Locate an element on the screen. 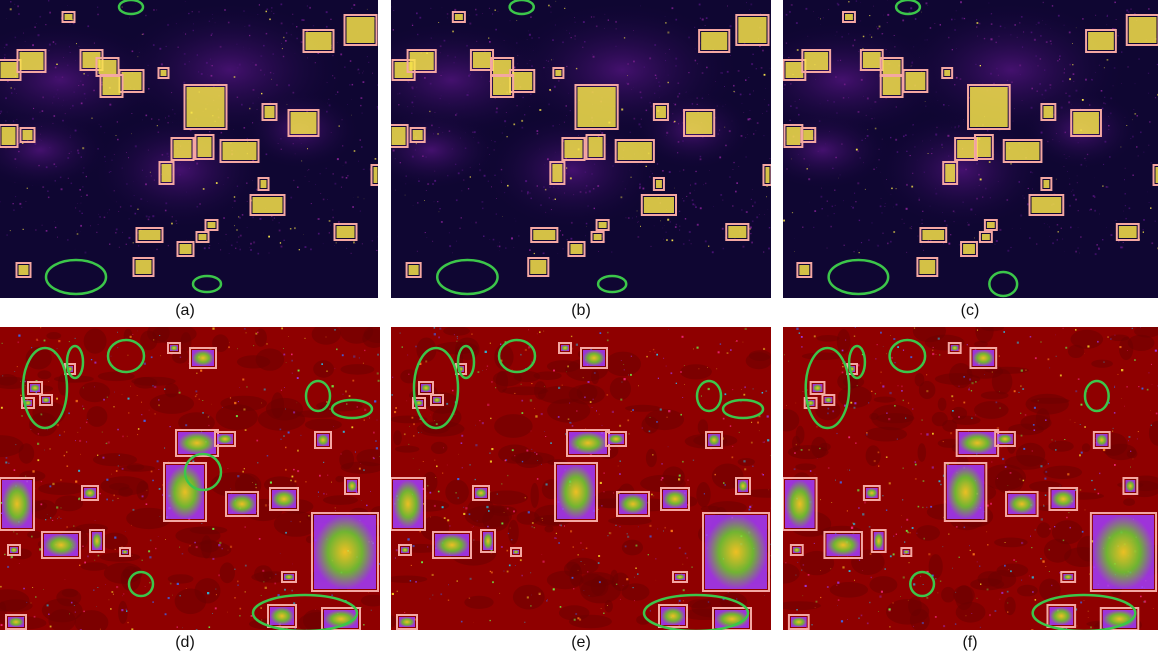  caption-c: (c) is located at coordinates (970, 310).